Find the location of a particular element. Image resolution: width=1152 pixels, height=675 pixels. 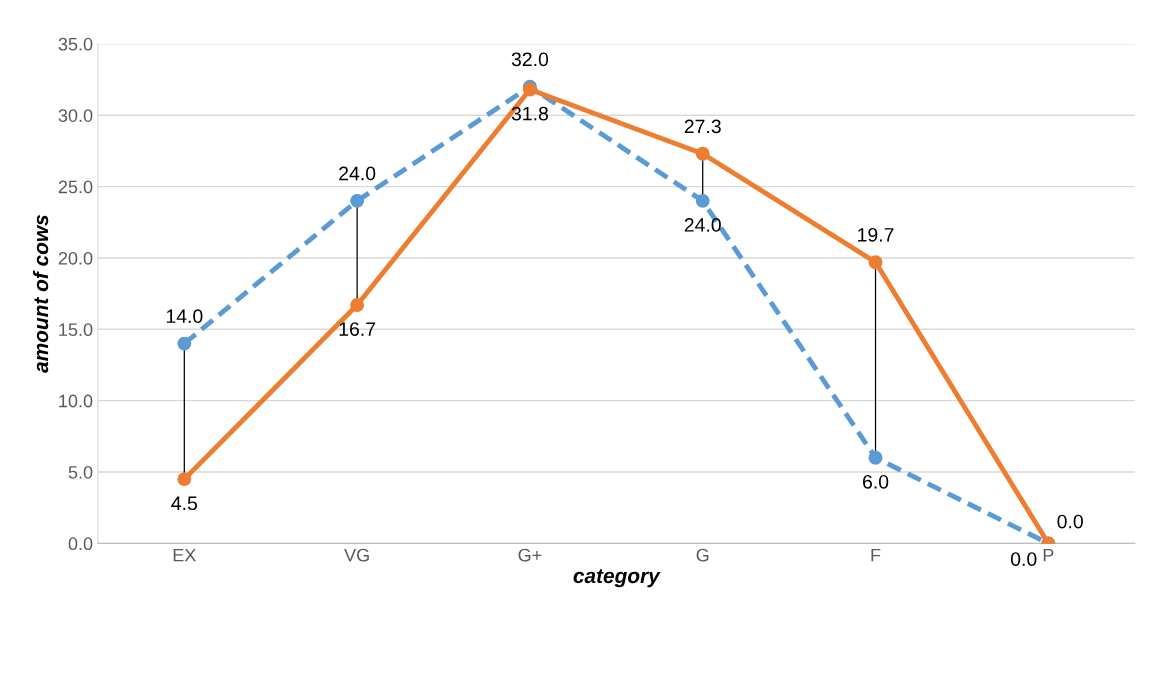

data-label: 31.8 is located at coordinates (529, 113).